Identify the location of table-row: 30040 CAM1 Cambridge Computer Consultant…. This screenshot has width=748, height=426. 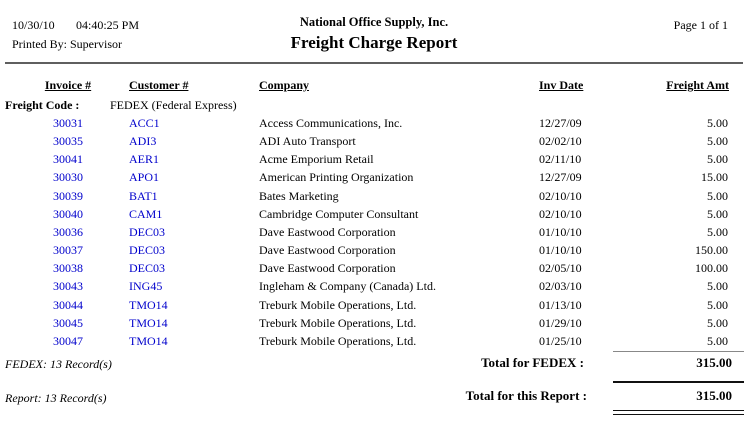
(374, 213).